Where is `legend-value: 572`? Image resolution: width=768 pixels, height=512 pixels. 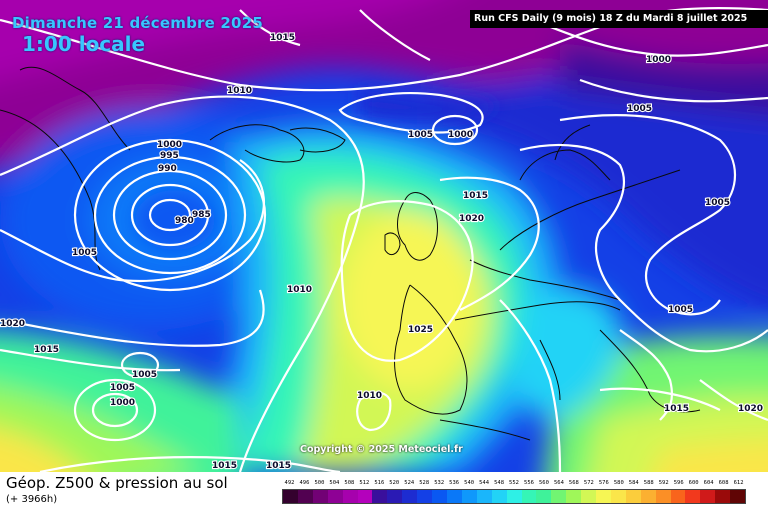 legend-value: 572 is located at coordinates (588, 483).